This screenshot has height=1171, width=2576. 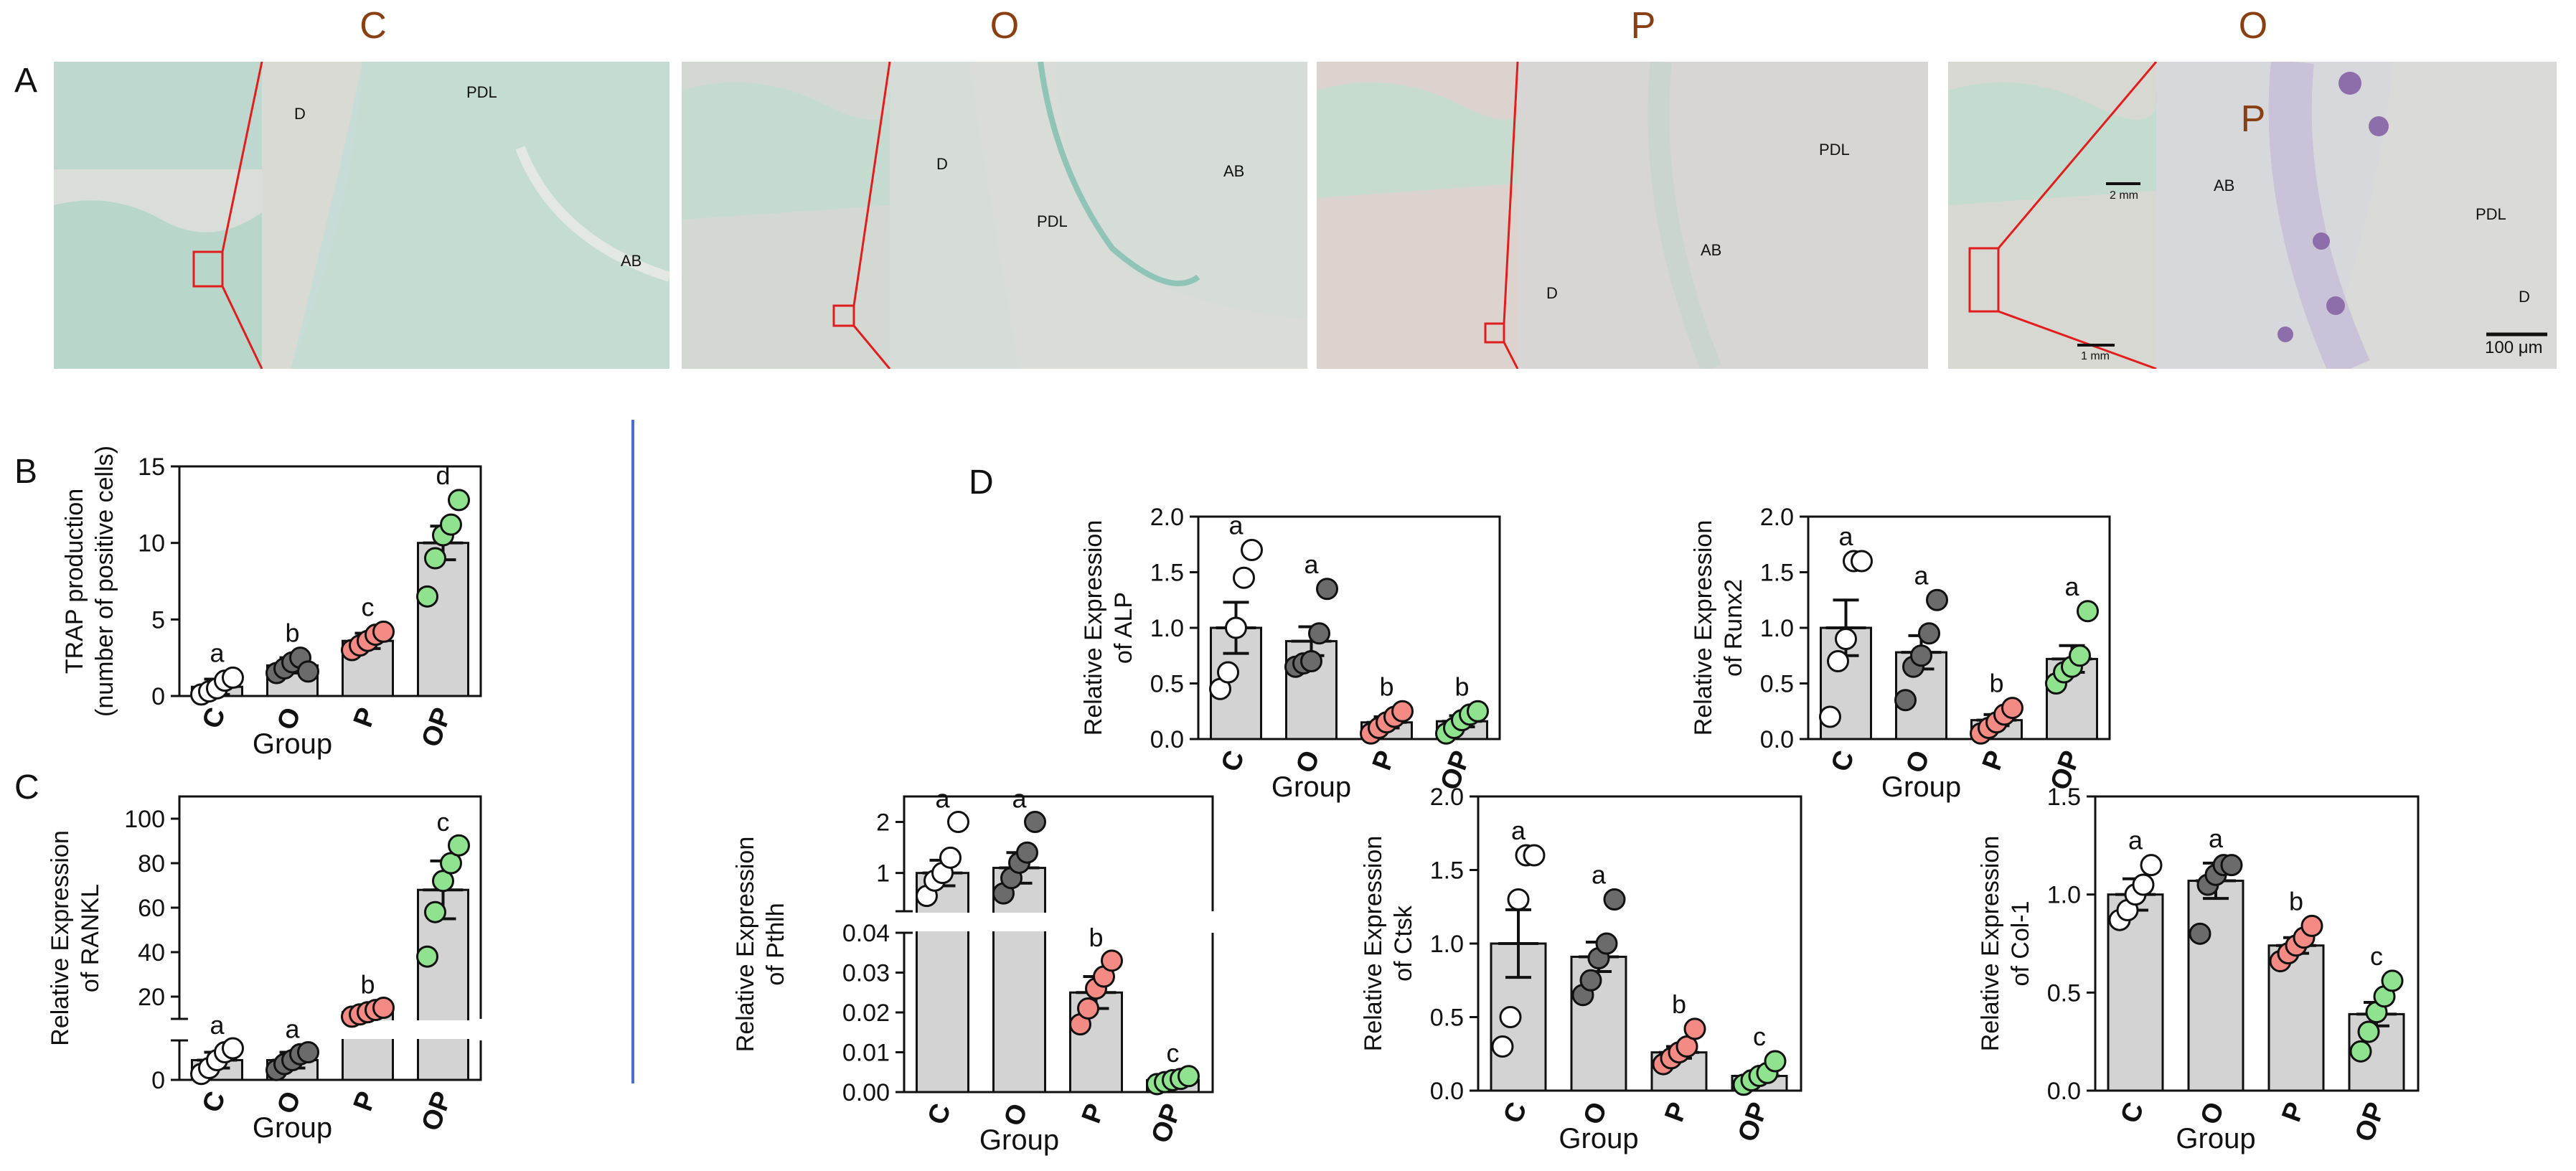 What do you see at coordinates (1552, 293) in the screenshot?
I see `histo-label-d: D` at bounding box center [1552, 293].